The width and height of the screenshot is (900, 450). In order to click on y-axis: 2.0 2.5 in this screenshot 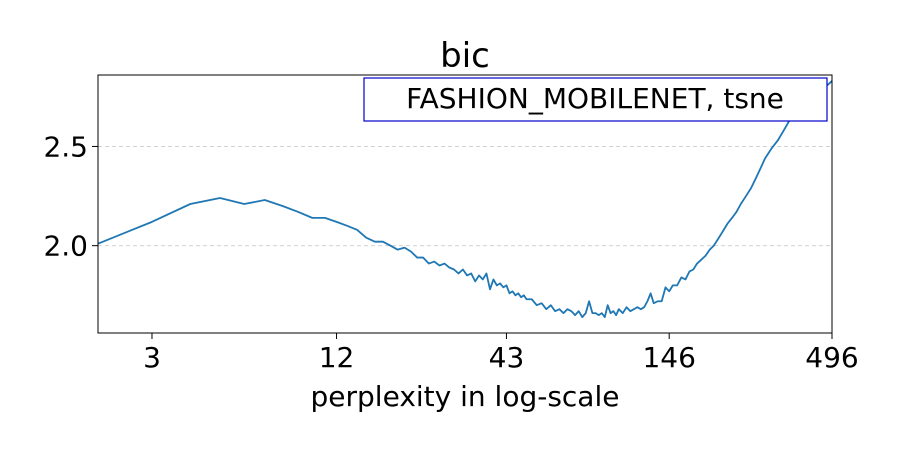, I will do `click(70, 196)`.